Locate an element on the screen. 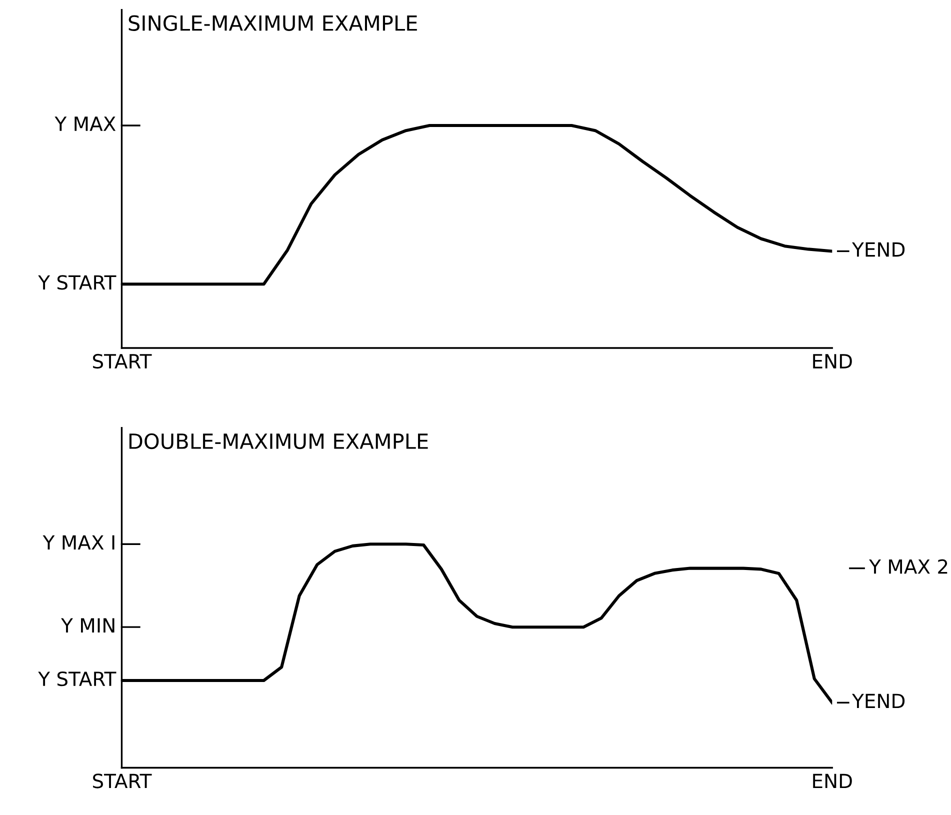 The width and height of the screenshot is (951, 815). text: Y MAX 2 is located at coordinates (908, 566).